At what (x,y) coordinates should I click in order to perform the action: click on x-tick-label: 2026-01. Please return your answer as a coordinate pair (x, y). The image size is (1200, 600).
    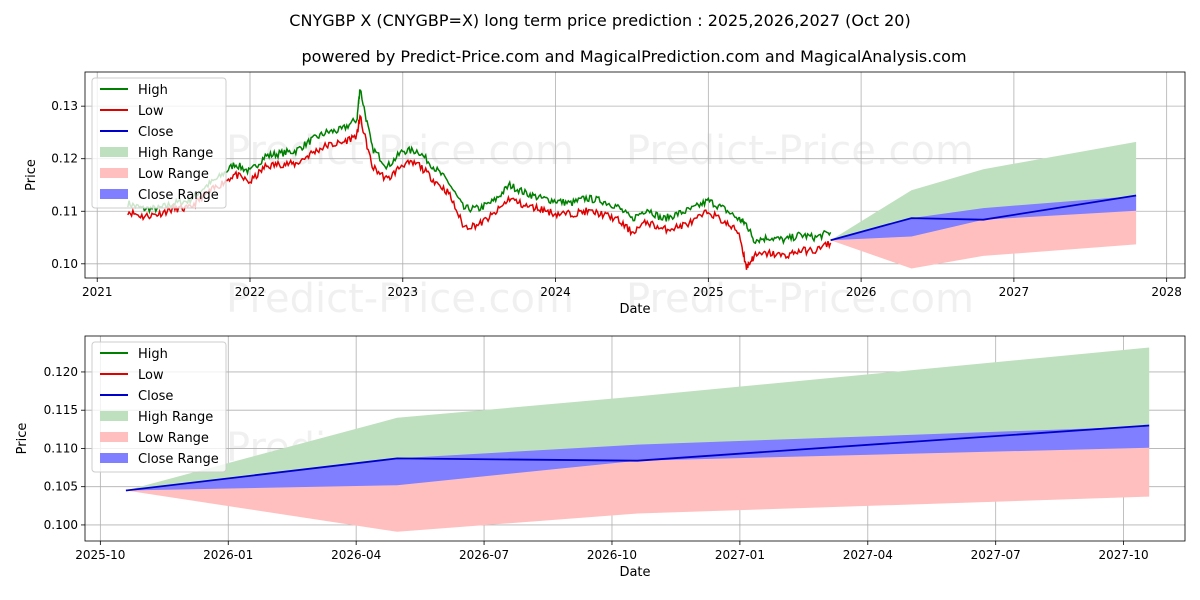
    Looking at the image, I should click on (228, 555).